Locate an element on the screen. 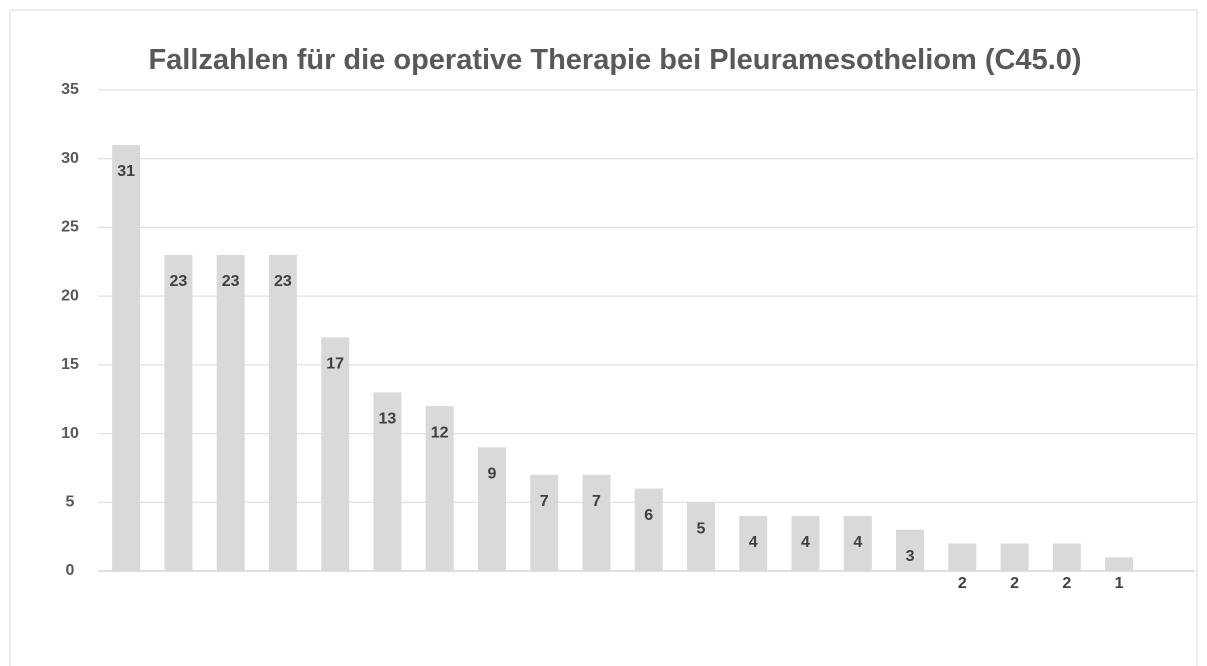 Image resolution: width=1207 pixels, height=666 pixels. y-tick-label: 15 is located at coordinates (70, 364).